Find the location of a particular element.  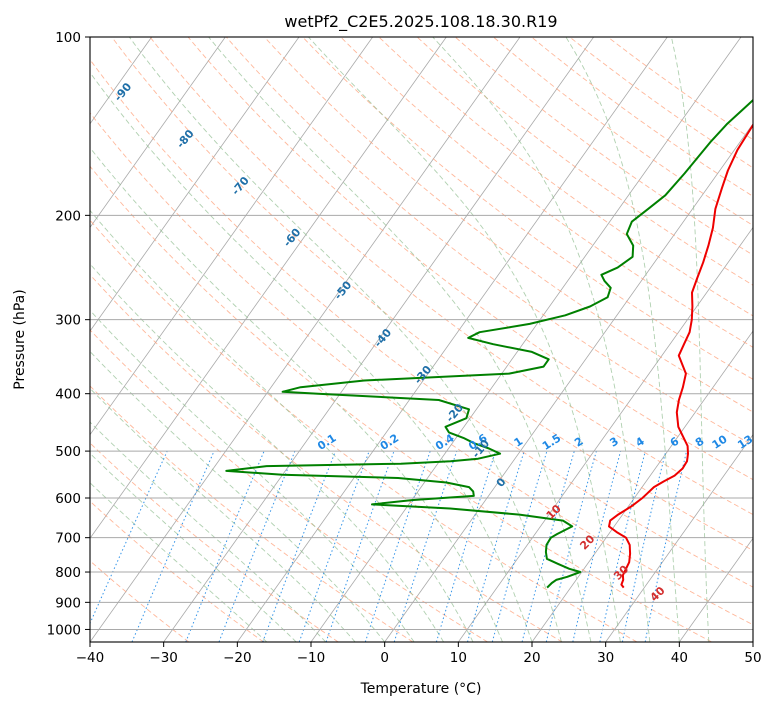

mixing-ratio-label: 13 is located at coordinates (745, 442).